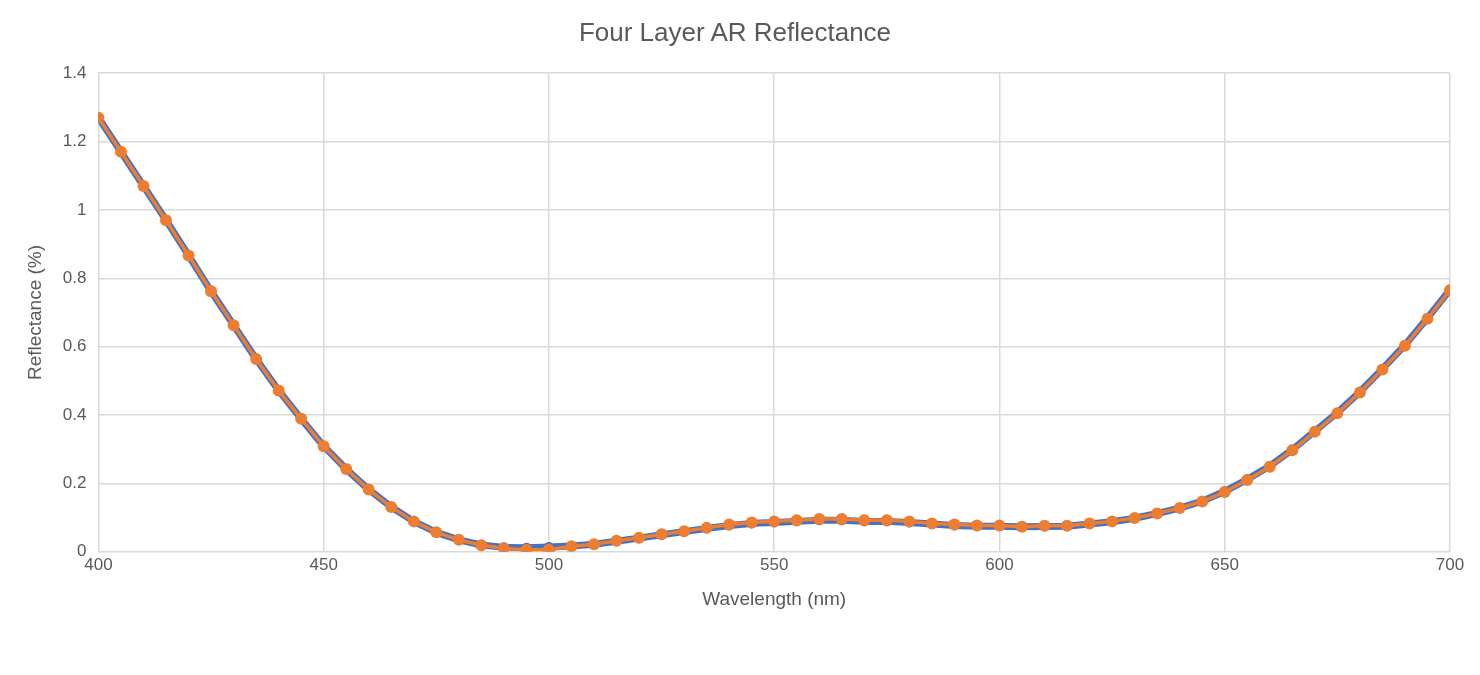 This screenshot has width=1480, height=675. I want to click on y-tick-label: 0.4, so click(74, 414).